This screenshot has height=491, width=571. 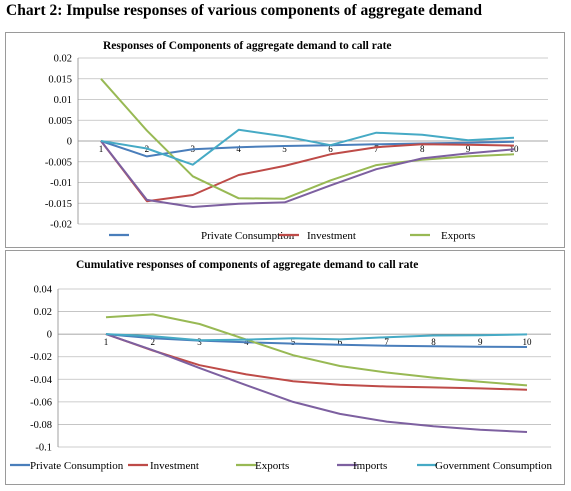 What do you see at coordinates (238, 149) in the screenshot?
I see `x-tick-label: 4` at bounding box center [238, 149].